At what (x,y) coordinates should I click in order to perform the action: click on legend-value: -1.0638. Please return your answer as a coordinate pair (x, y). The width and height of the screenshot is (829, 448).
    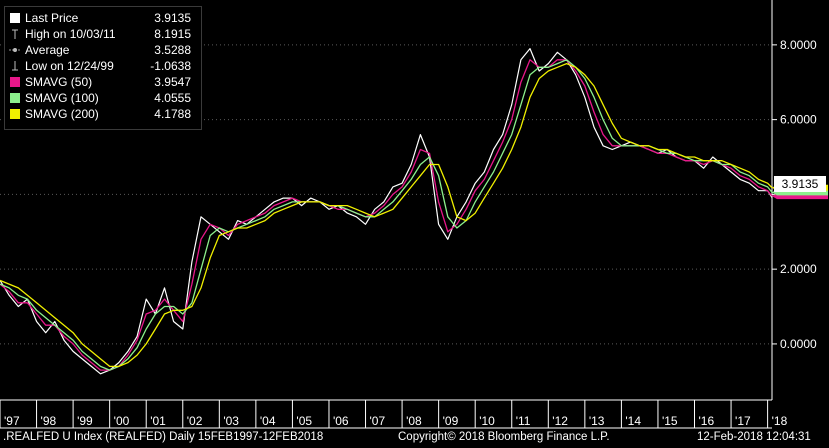
    Looking at the image, I should click on (170, 66).